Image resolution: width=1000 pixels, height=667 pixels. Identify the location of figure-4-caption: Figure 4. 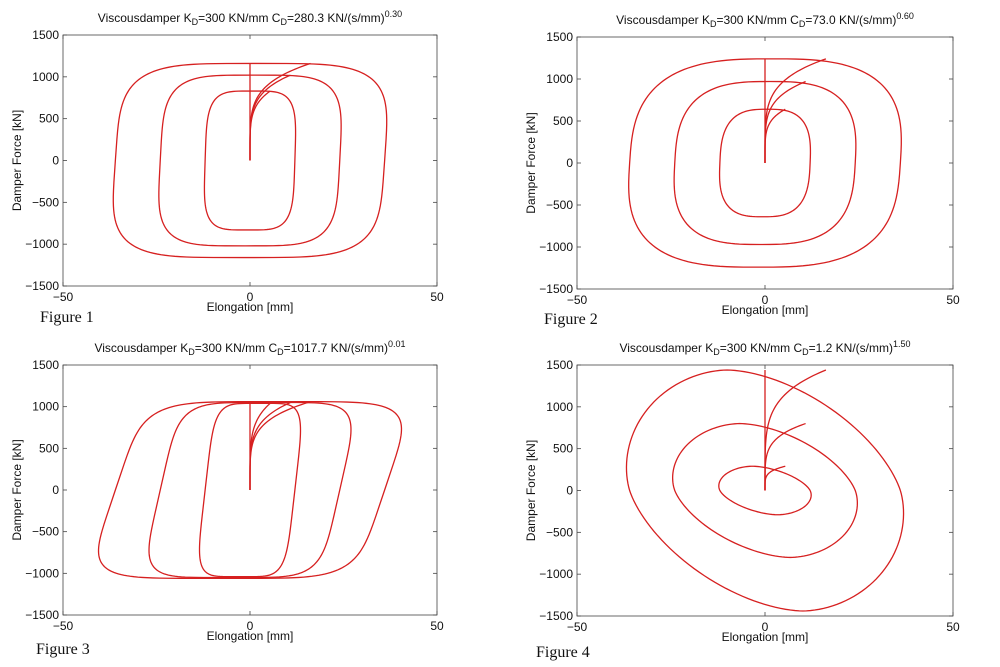
(563, 652).